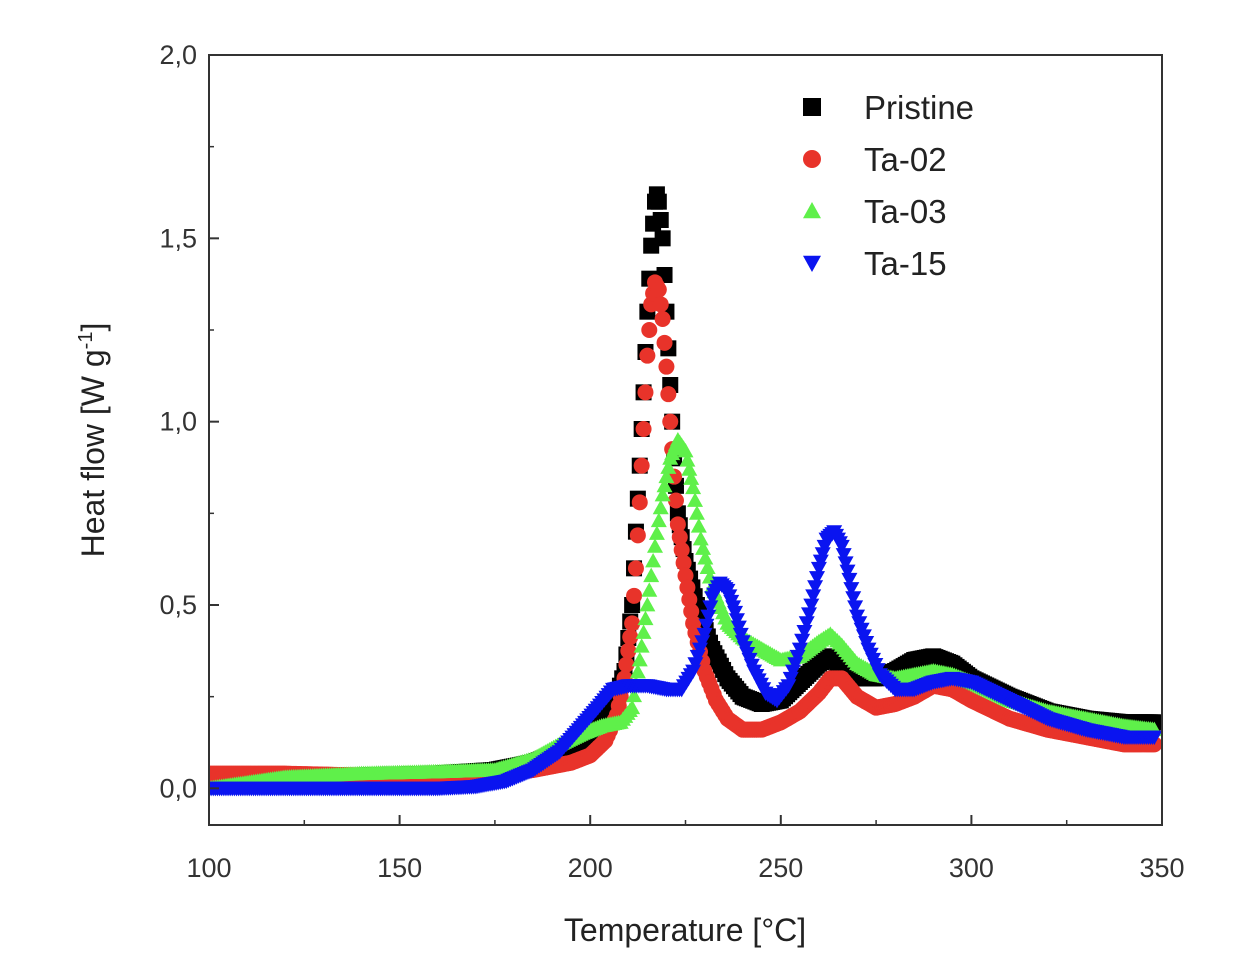 This screenshot has height=980, width=1252. Describe the element at coordinates (93, 453) in the screenshot. I see `y-axis-title-main: Heat flow [W g` at that location.